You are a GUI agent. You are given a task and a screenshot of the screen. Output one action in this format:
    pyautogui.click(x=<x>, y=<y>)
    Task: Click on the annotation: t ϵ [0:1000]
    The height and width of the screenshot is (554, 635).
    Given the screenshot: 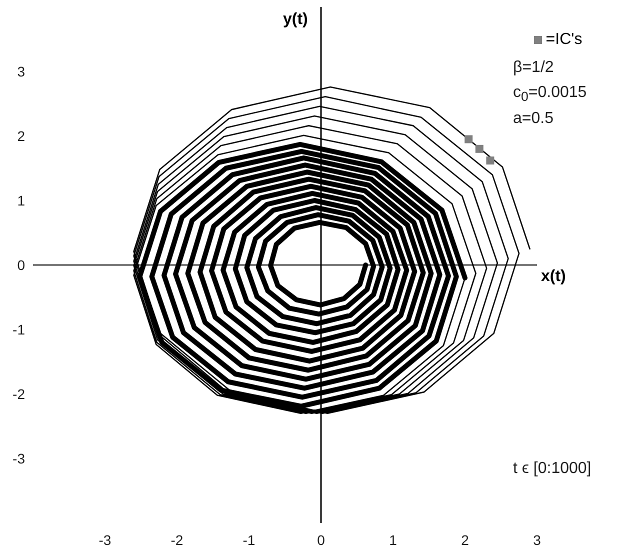 What is the action you would take?
    pyautogui.click(x=552, y=469)
    